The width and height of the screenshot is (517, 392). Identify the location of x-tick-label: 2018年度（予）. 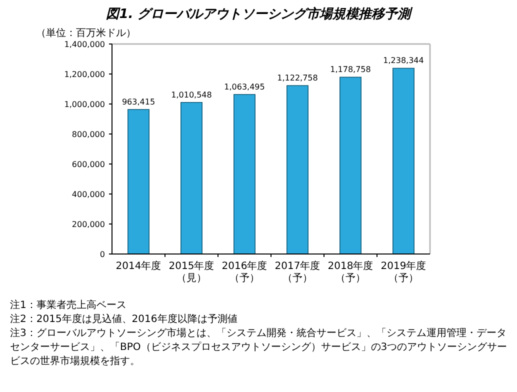
(351, 272).